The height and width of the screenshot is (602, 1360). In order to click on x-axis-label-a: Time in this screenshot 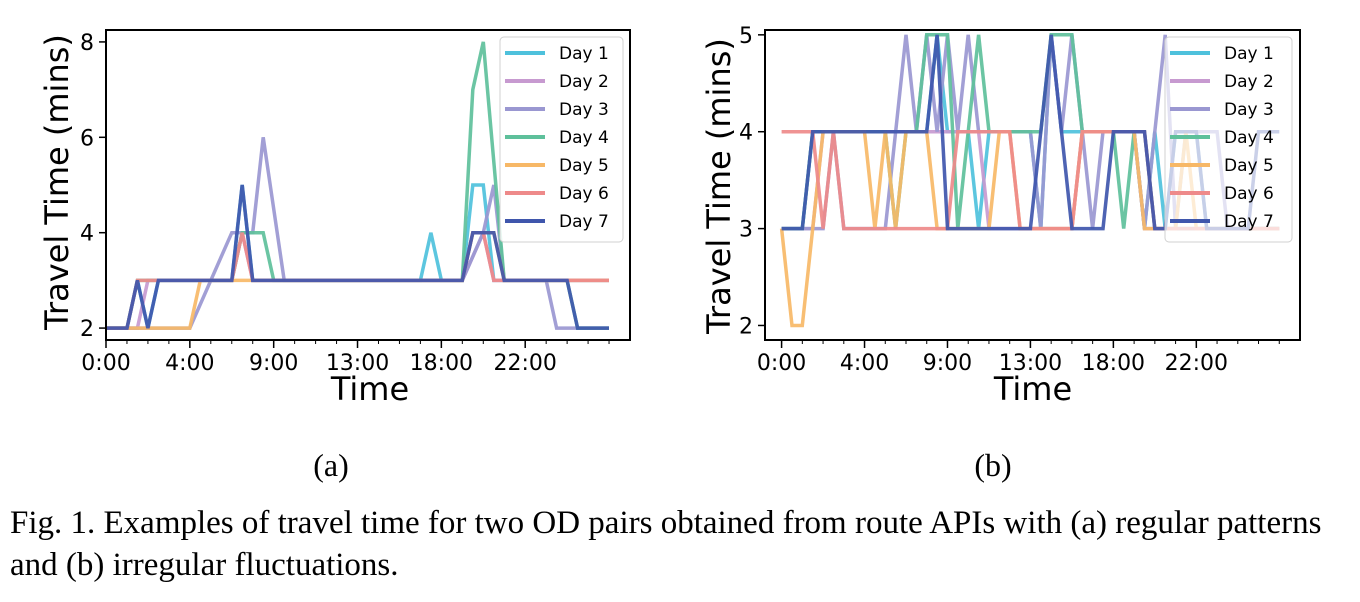, I will do `click(369, 389)`.